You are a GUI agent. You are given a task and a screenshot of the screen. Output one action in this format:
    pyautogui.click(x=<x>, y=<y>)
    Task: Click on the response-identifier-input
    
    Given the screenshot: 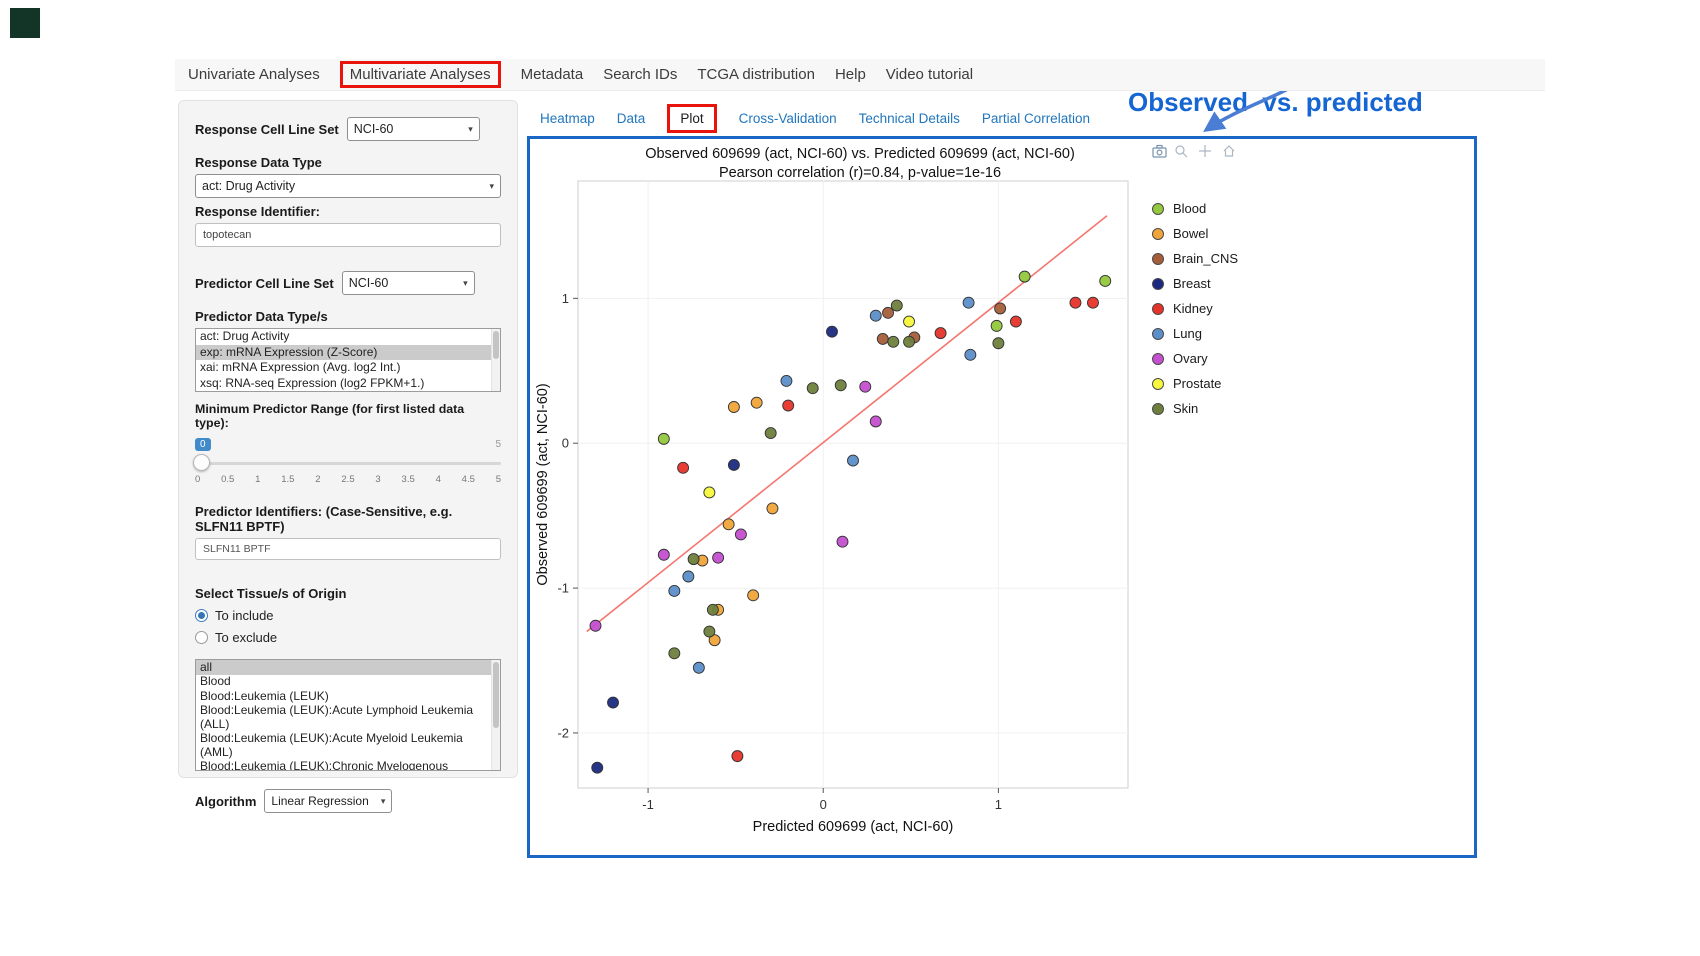 What is the action you would take?
    pyautogui.click(x=348, y=235)
    